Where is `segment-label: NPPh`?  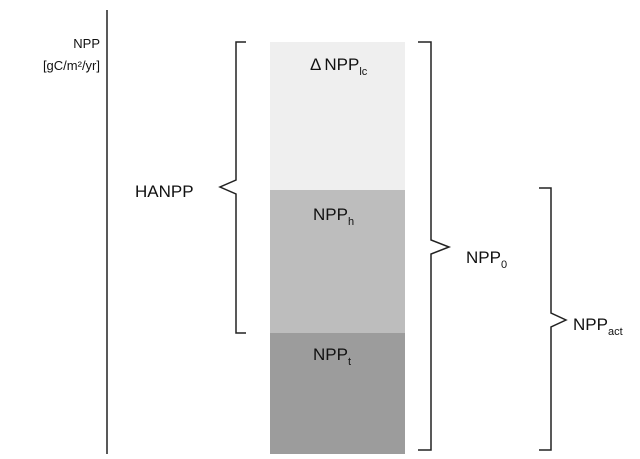 segment-label: NPPh is located at coordinates (333, 216).